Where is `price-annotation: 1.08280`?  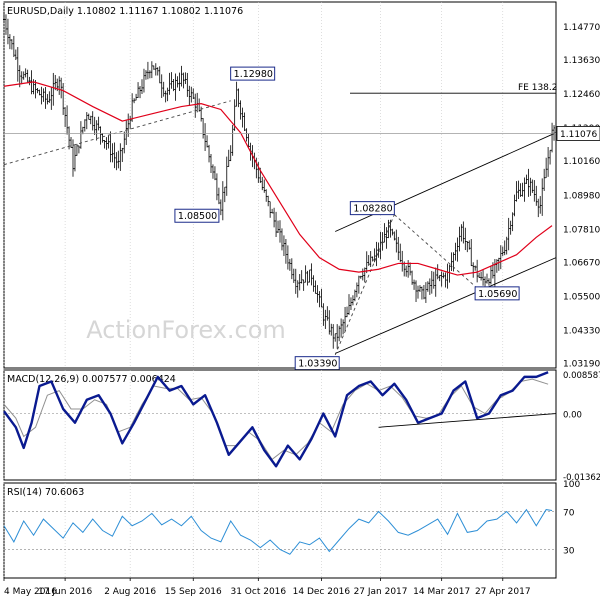 price-annotation: 1.08280 is located at coordinates (372, 208).